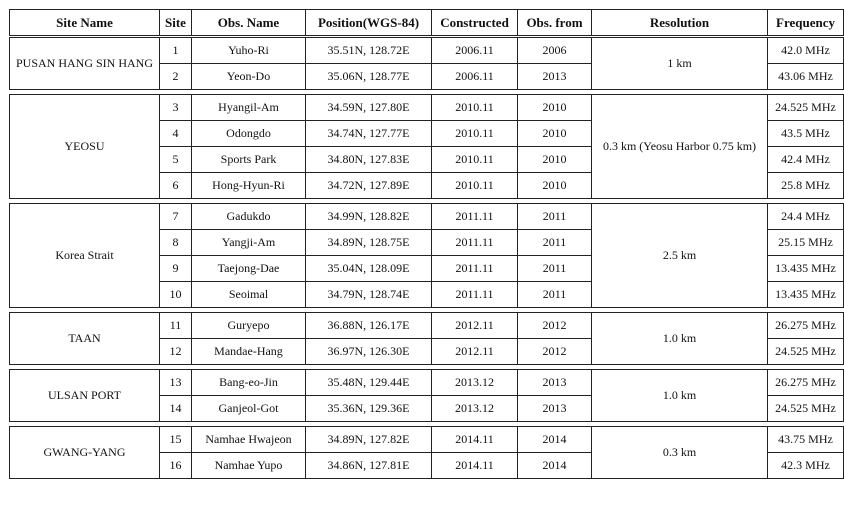 This screenshot has width=844, height=512. I want to click on obs-name-cell: Namhae Hwajeon, so click(248, 439).